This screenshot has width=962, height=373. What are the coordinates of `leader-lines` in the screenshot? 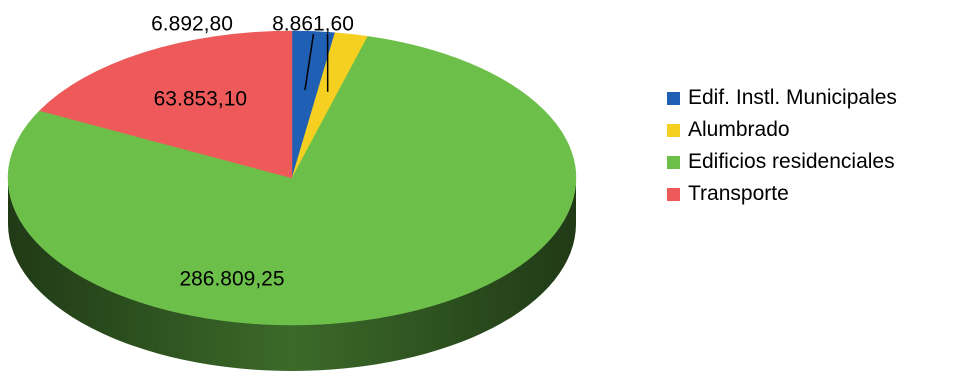 It's located at (316, 62).